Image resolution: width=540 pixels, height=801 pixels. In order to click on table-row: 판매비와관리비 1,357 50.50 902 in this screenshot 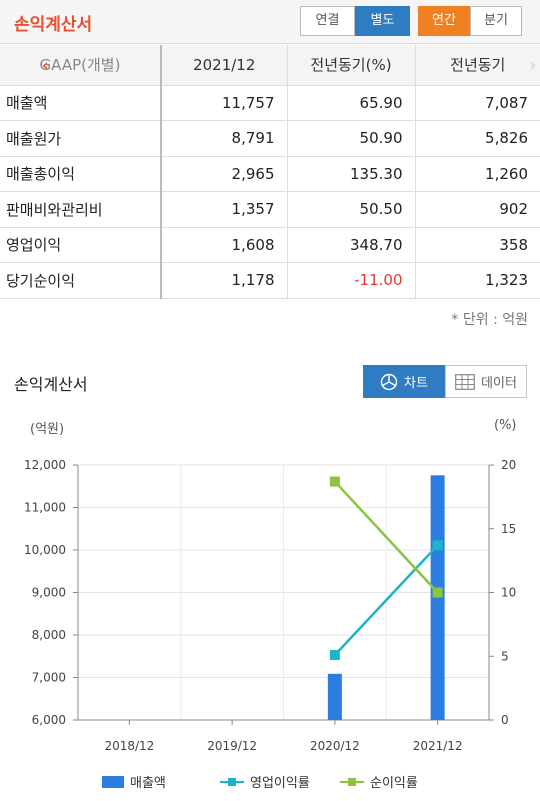, I will do `click(270, 209)`.